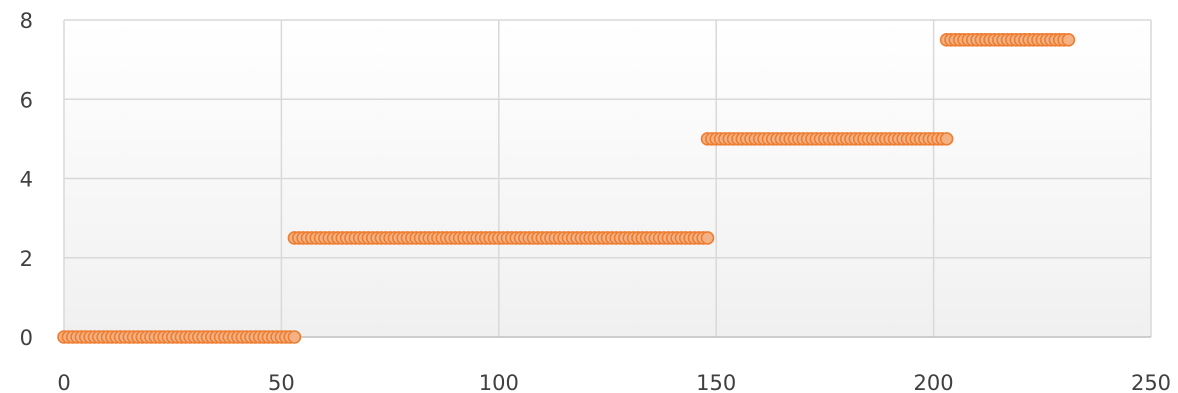  What do you see at coordinates (26, 259) in the screenshot?
I see `y-tick-label: 2` at bounding box center [26, 259].